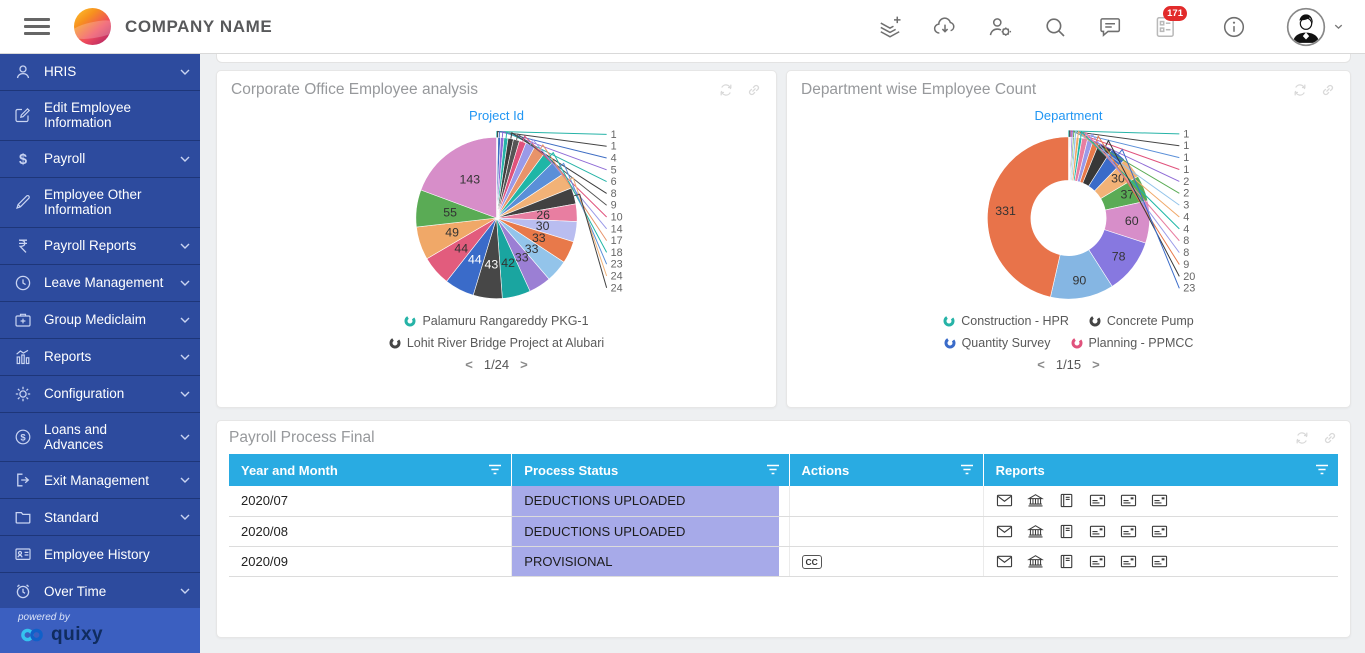 Image resolution: width=1365 pixels, height=653 pixels. Describe the element at coordinates (100, 116) in the screenshot. I see `sidebar-item-edit-employee-information: Edit Employee Information` at that location.